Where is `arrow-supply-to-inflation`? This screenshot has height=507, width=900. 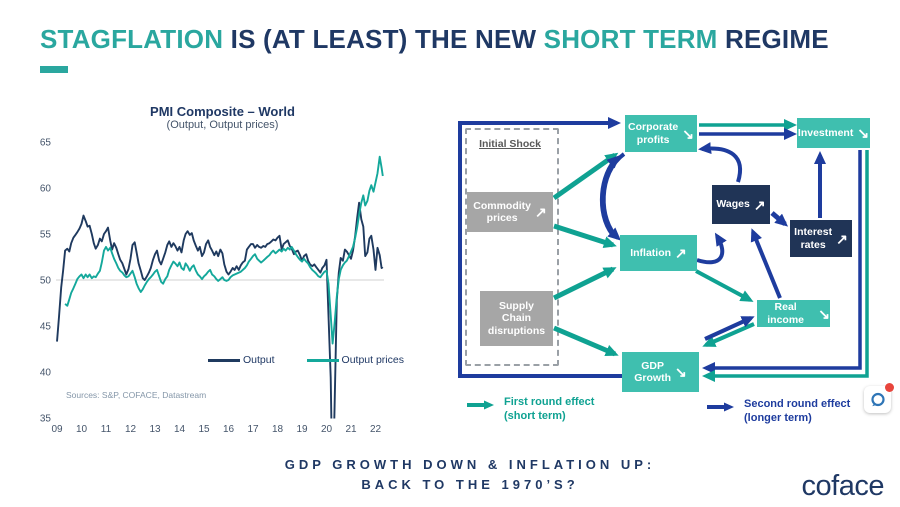
arrow-supply-to-inflation is located at coordinates (584, 283).